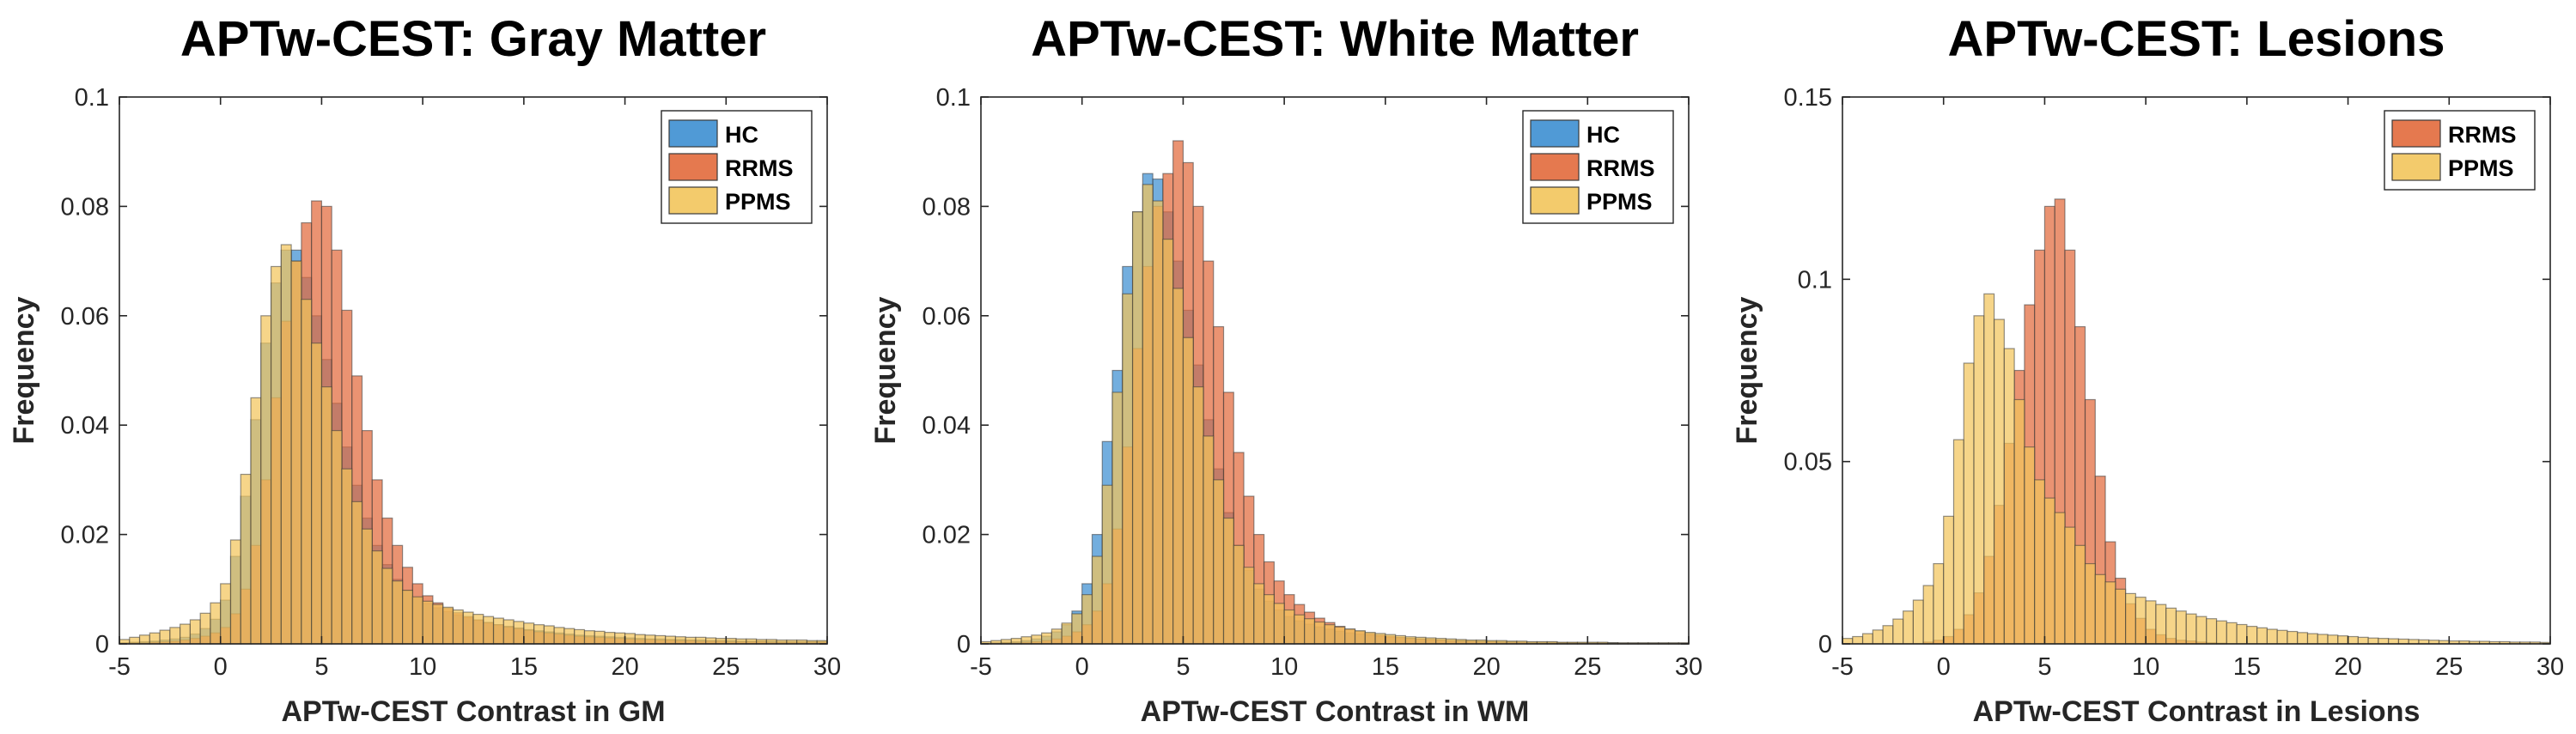  What do you see at coordinates (85, 317) in the screenshot?
I see `y-tick-label: 0.06` at bounding box center [85, 317].